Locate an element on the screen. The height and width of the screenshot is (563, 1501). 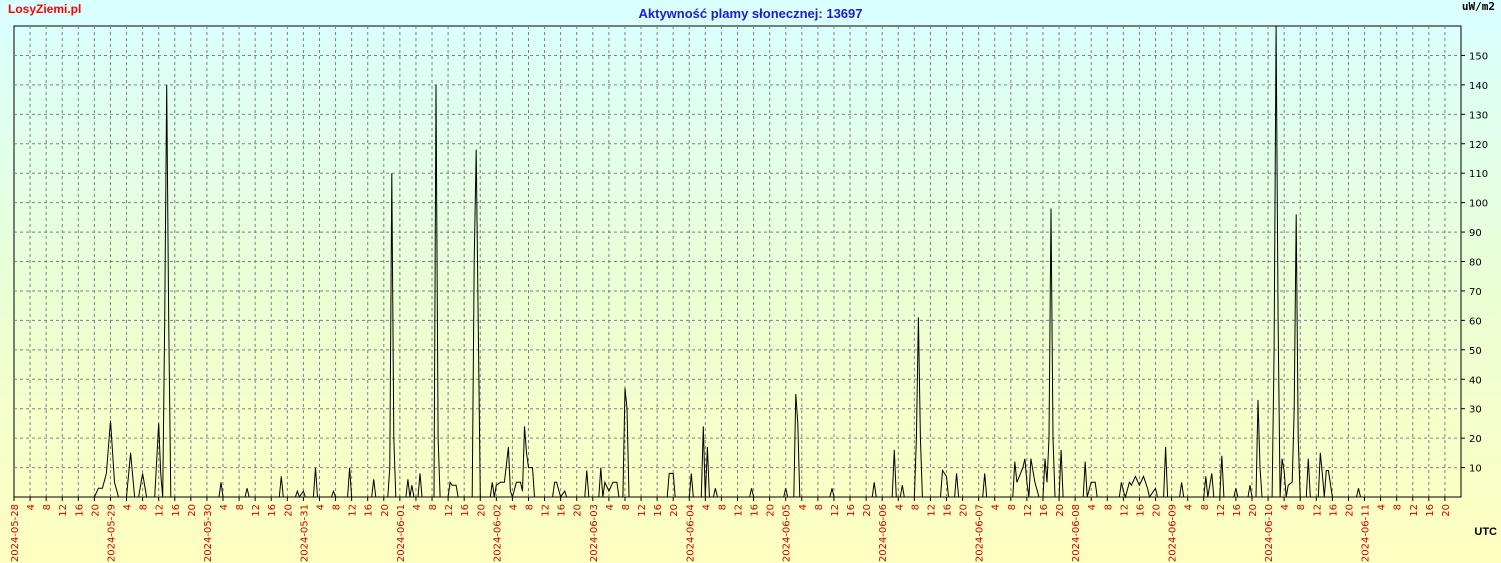
y-tick-label: 10 is located at coordinates (1475, 469).